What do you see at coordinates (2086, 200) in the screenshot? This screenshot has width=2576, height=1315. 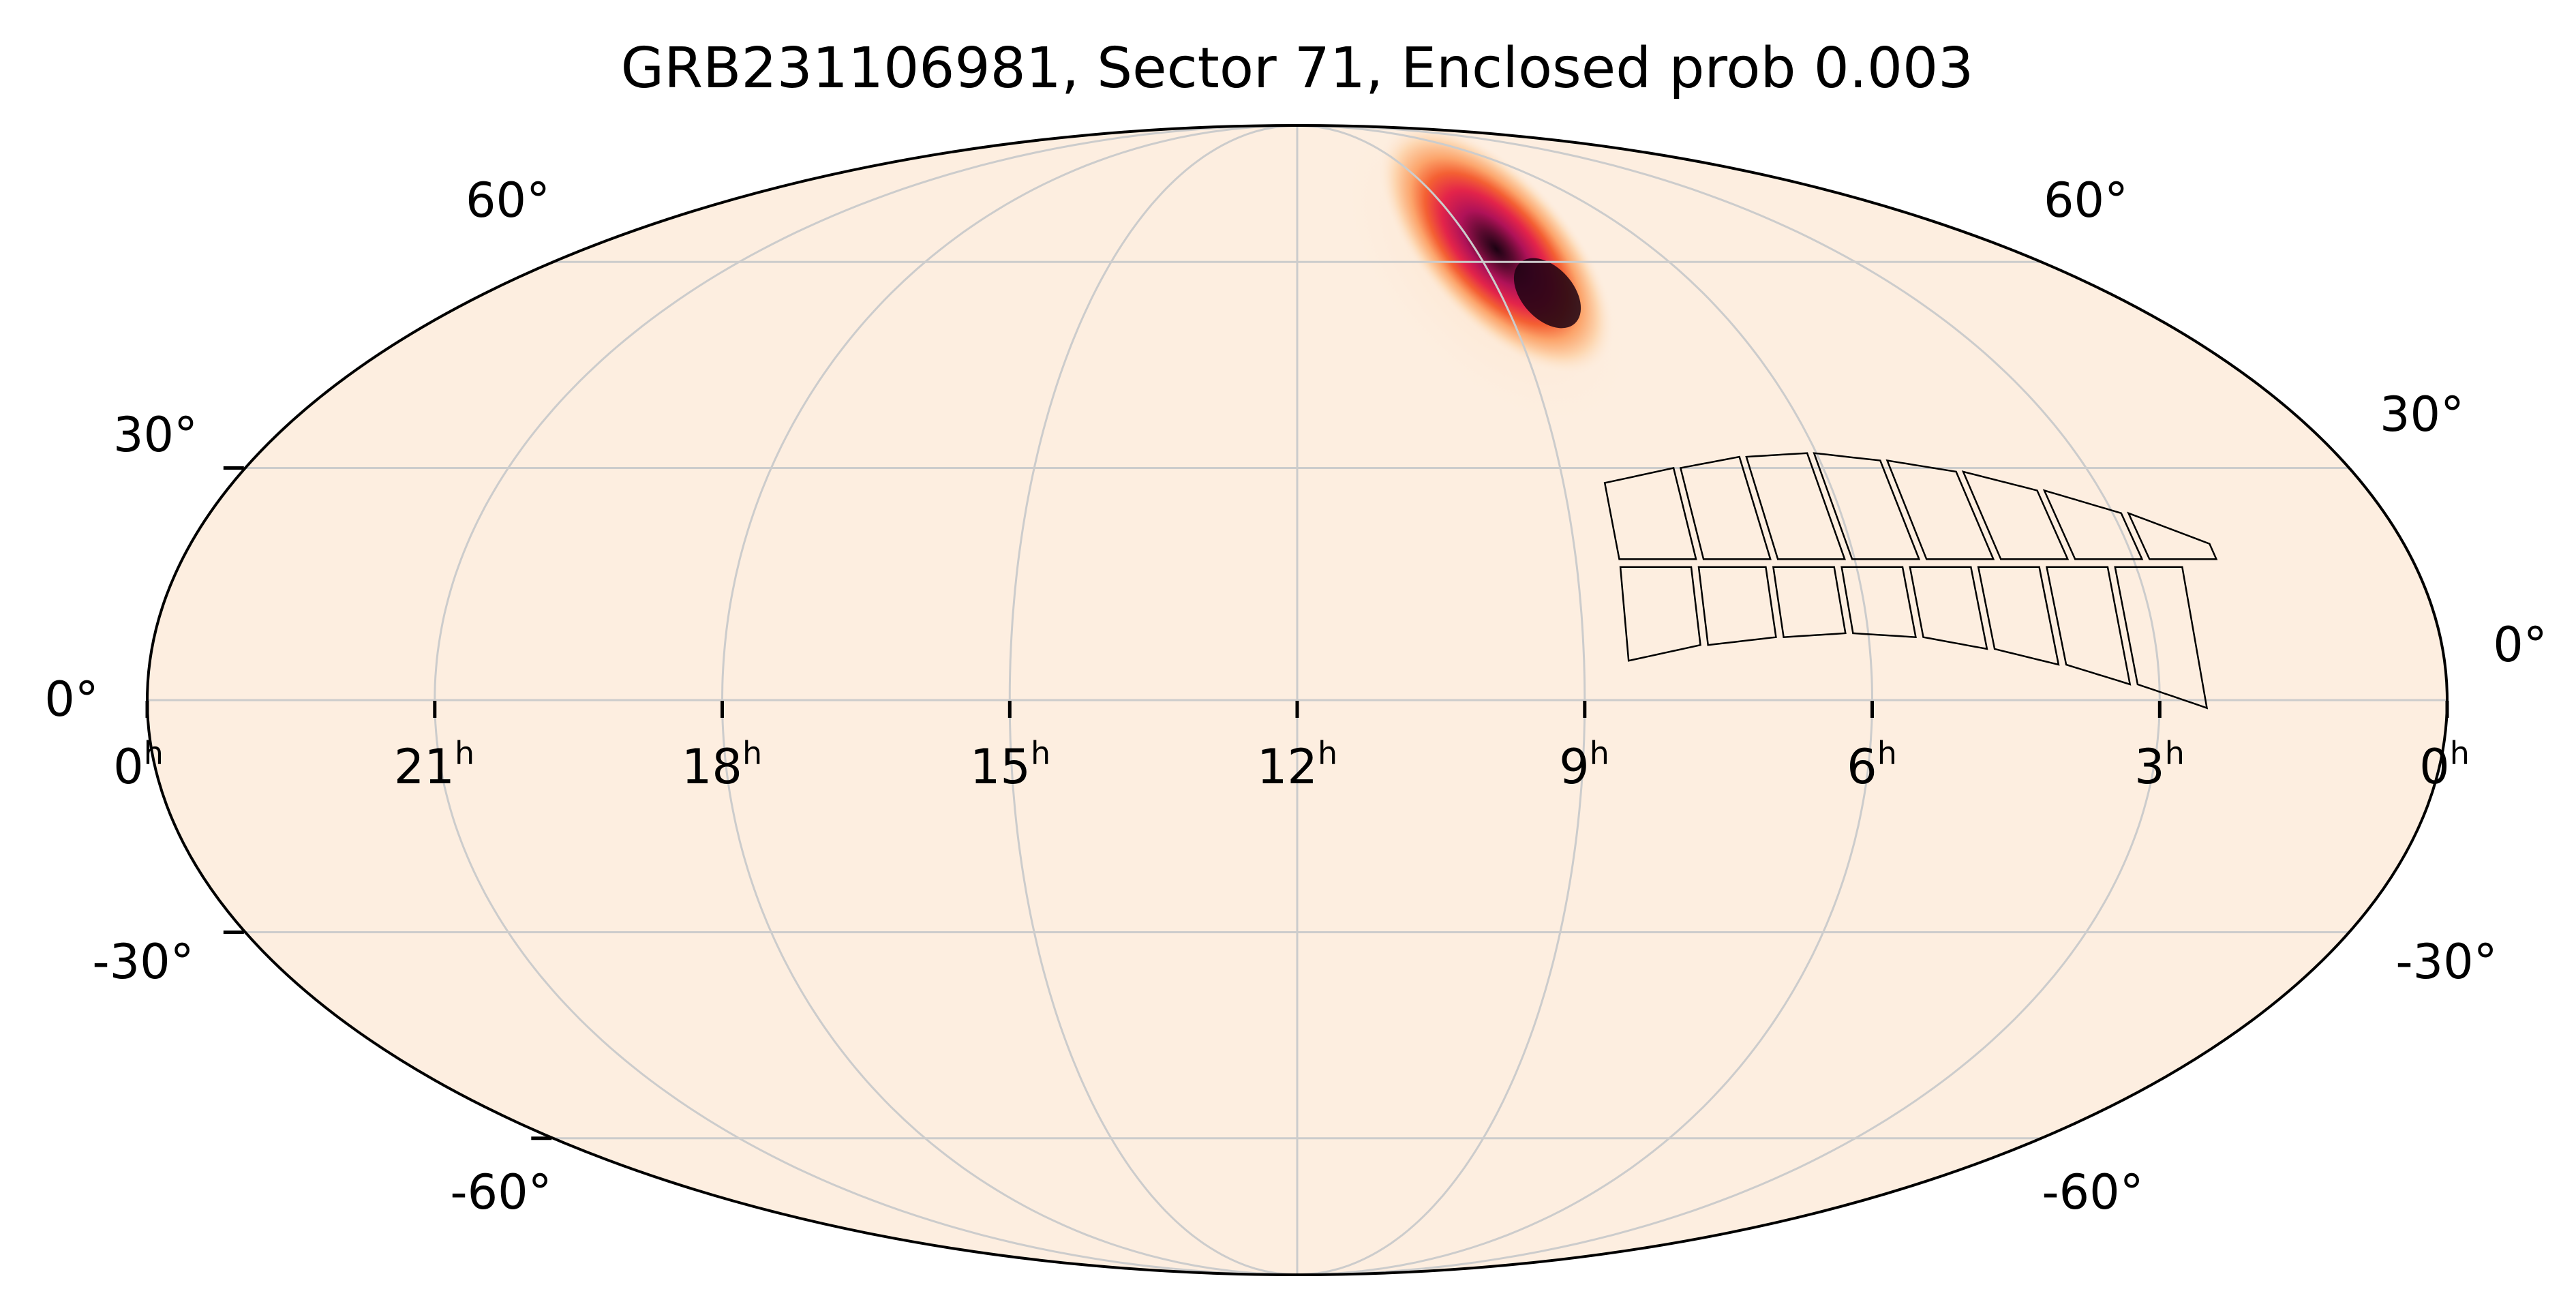 I see `dec-tick-label-60-right: 60°` at bounding box center [2086, 200].